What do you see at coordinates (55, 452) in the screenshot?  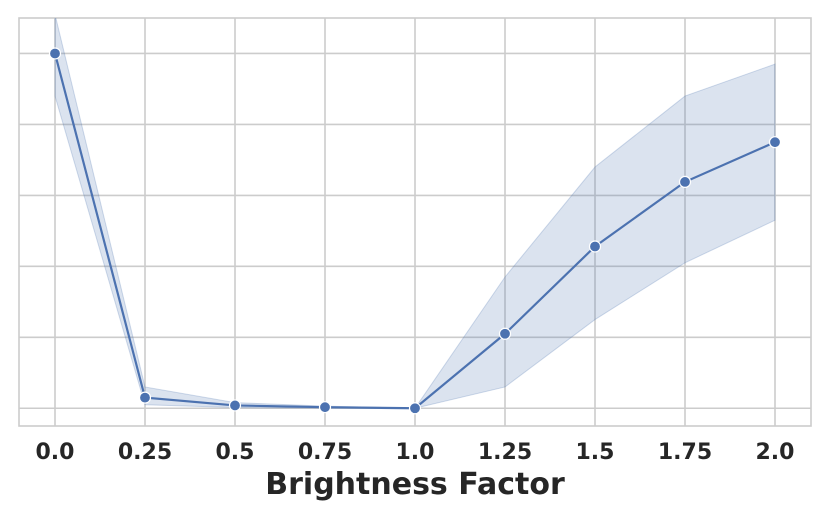 I see `x-tick-label-0: 0.0` at bounding box center [55, 452].